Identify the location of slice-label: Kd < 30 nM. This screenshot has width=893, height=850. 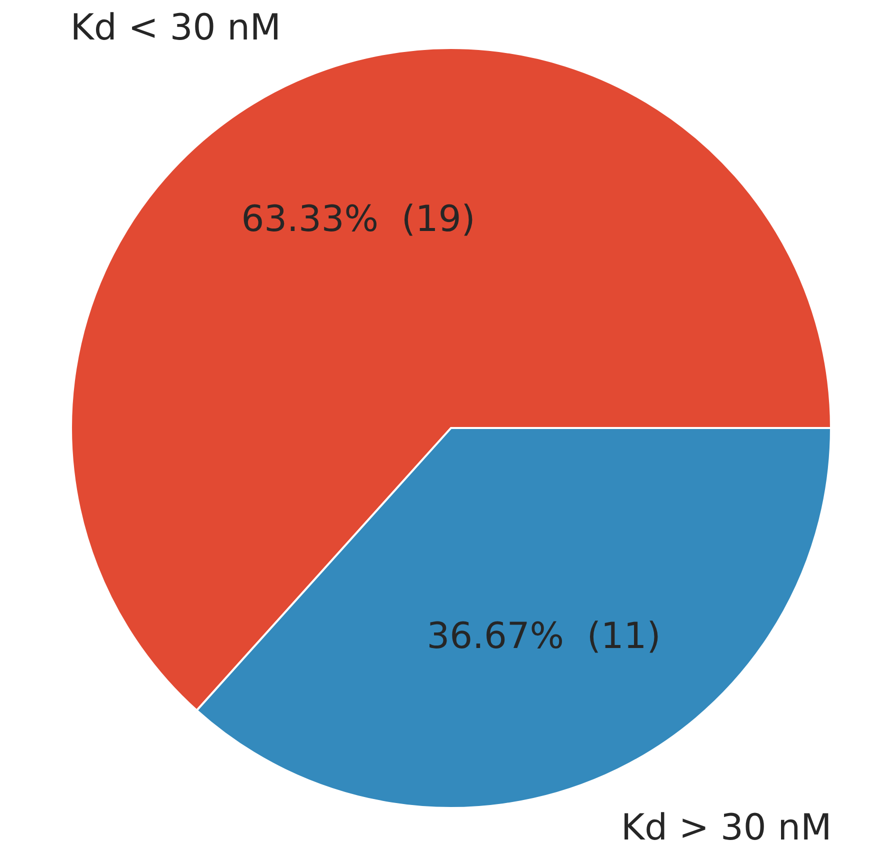
(175, 28).